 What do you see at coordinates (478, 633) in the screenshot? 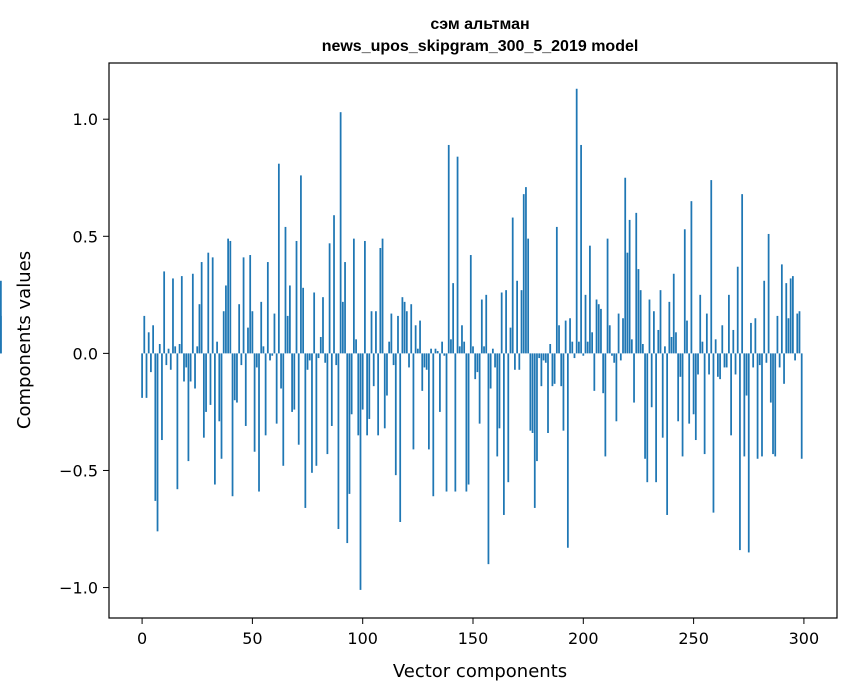
I see `x-axis-ticks: 0 50 100 150 200 250 300` at bounding box center [478, 633].